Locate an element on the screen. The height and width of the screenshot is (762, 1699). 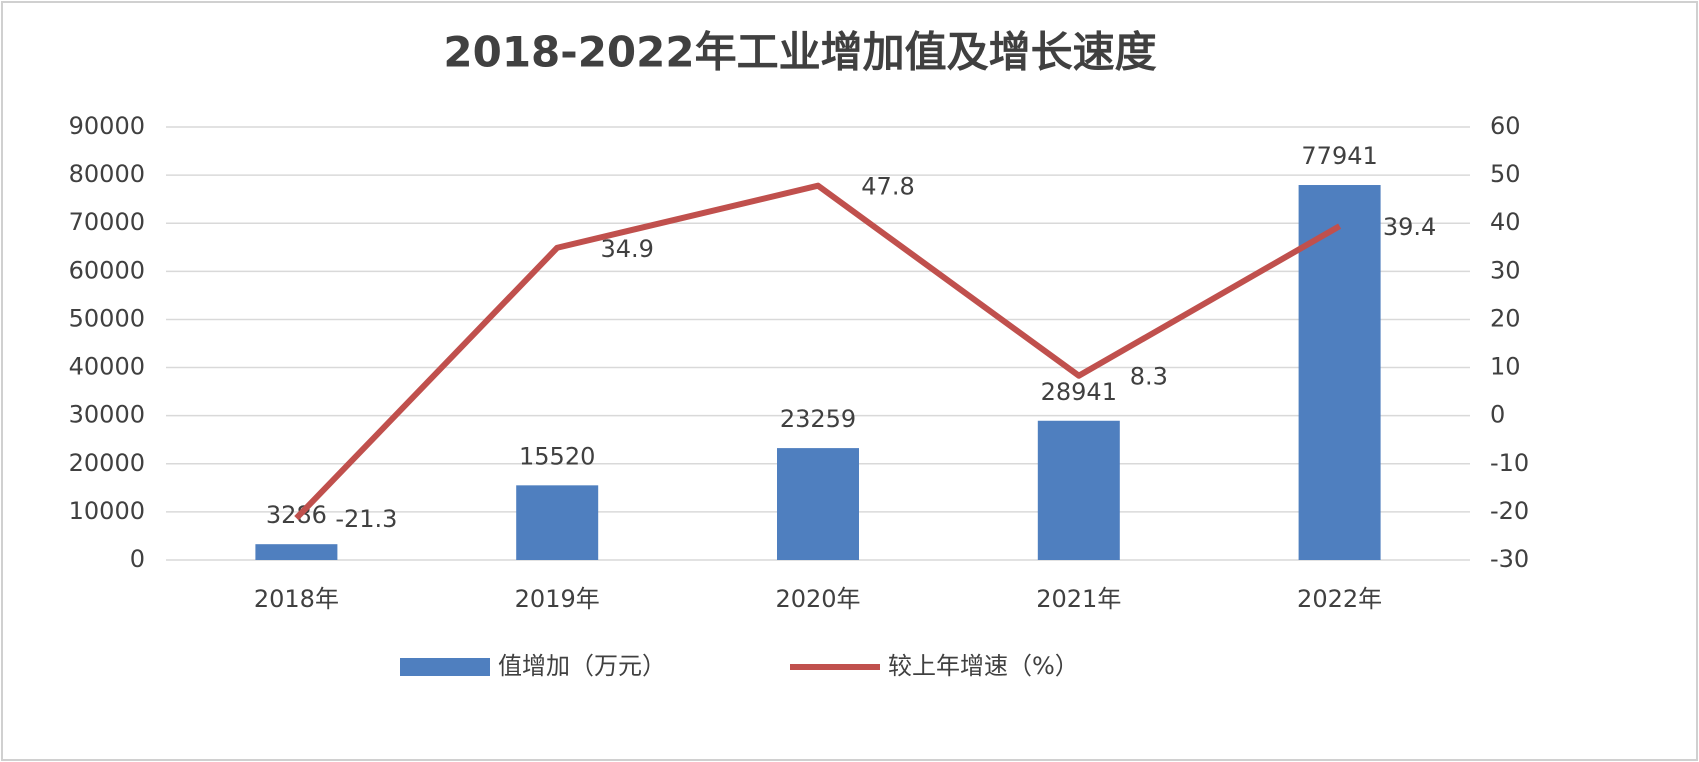
y2-tick-label: 20 is located at coordinates (1505, 318).